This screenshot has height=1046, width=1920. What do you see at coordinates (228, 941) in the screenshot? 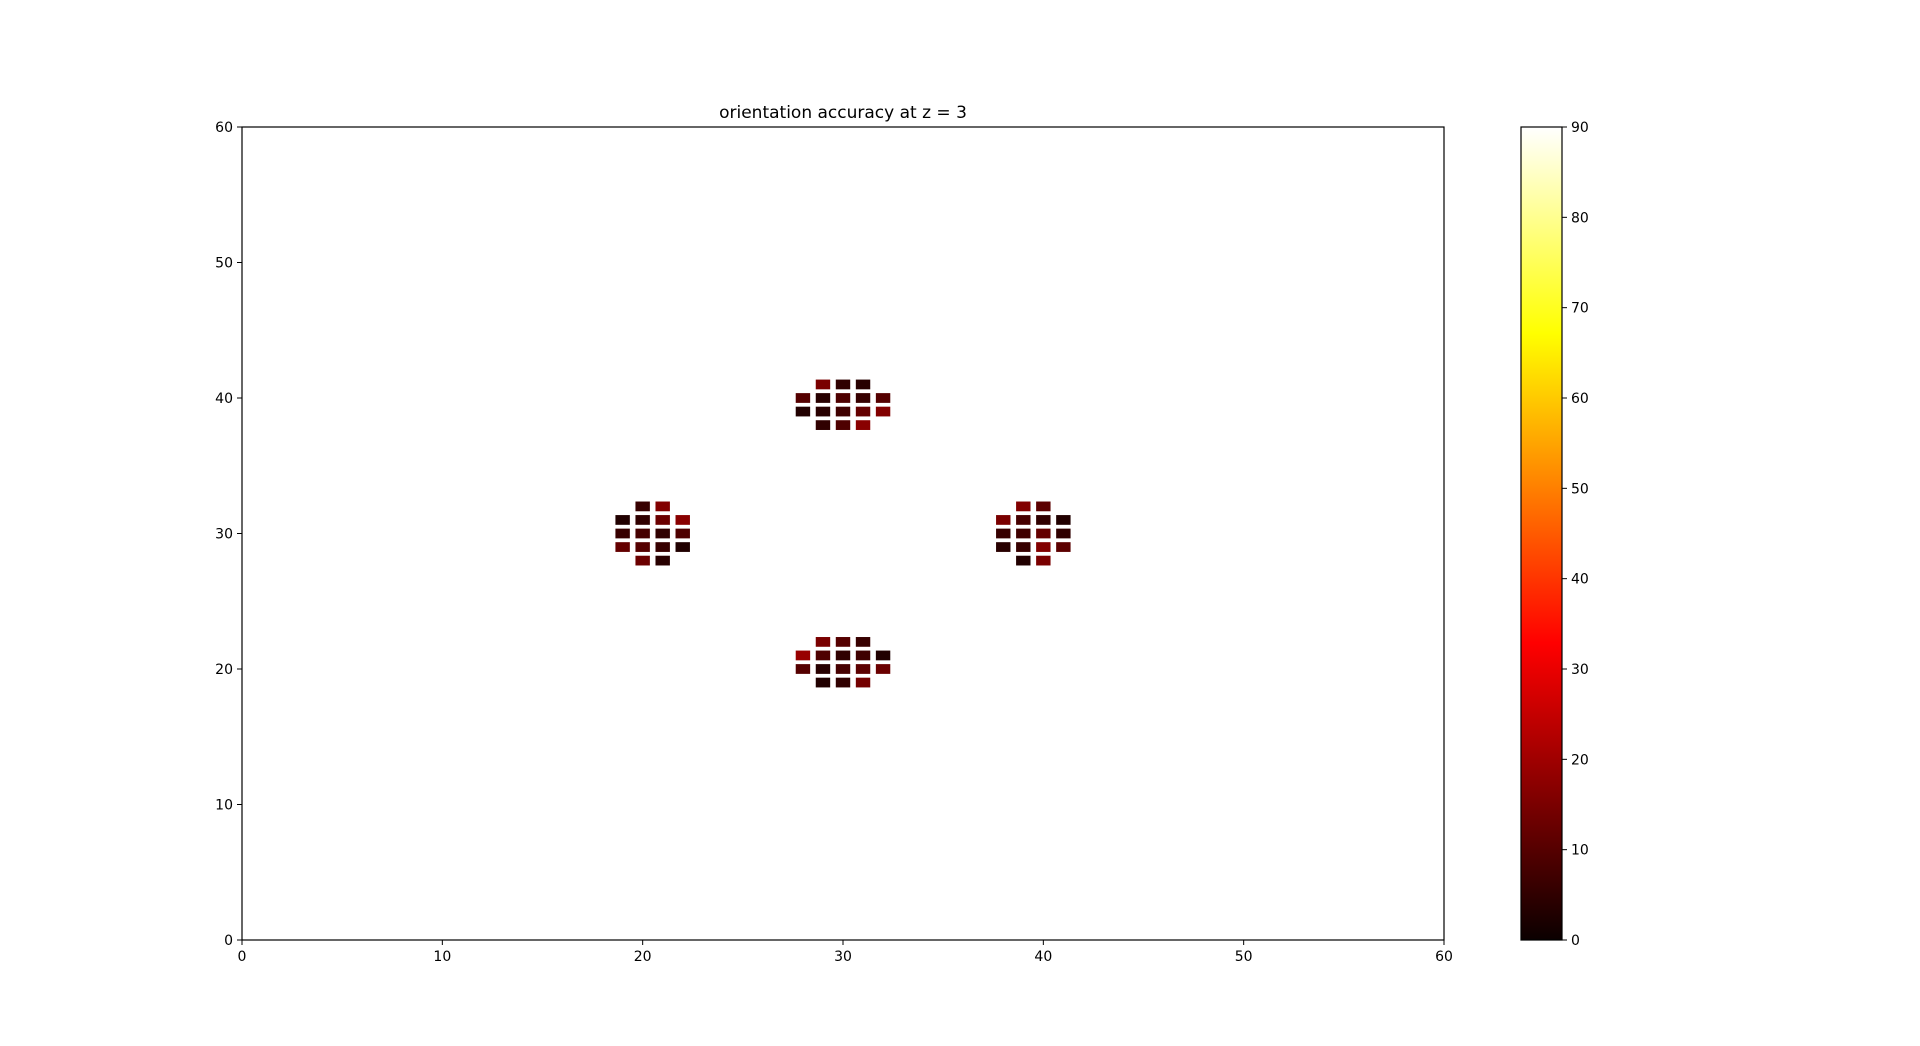
I see `y-tick-label: 0` at bounding box center [228, 941].